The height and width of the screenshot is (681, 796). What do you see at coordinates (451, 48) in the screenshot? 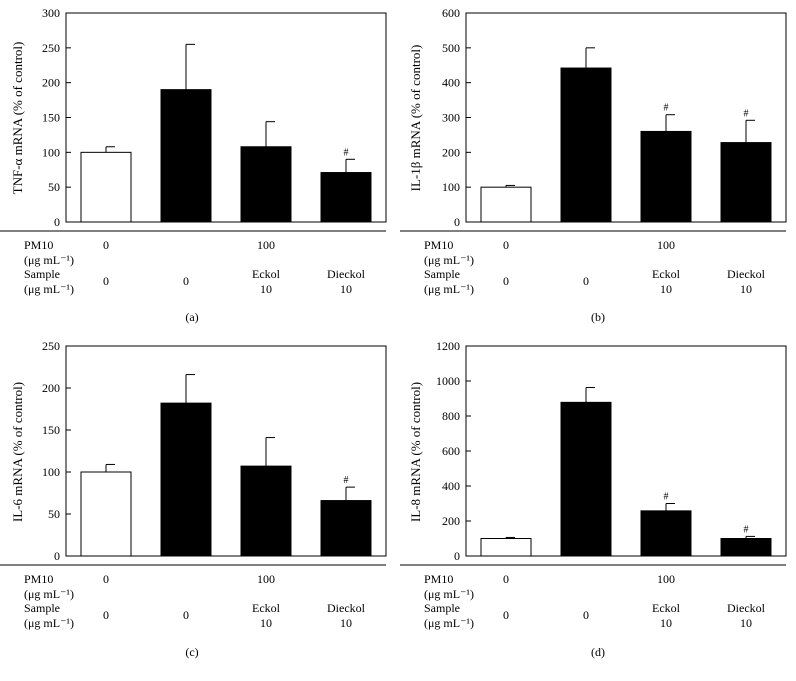
I see `y-tick-label: 500` at bounding box center [451, 48].